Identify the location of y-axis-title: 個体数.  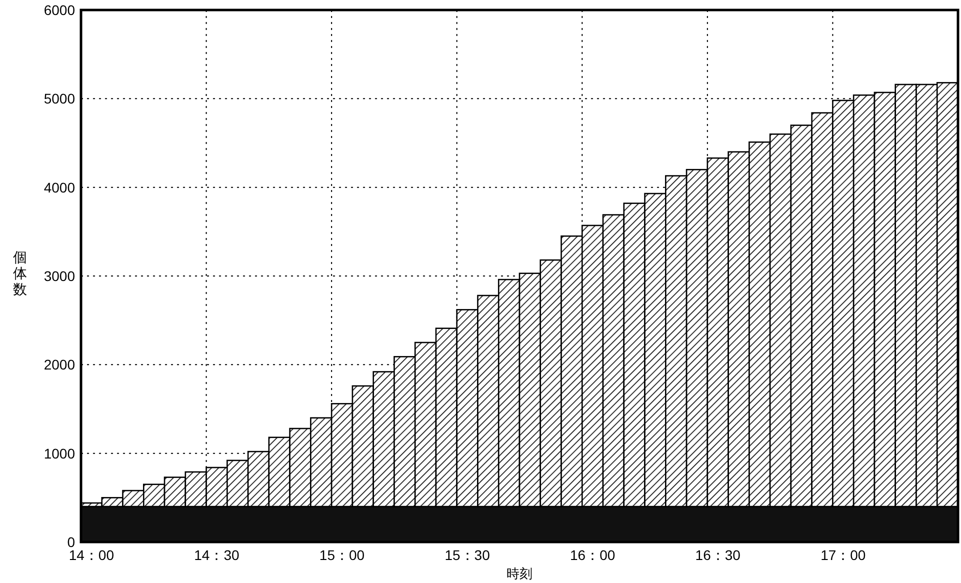
(20, 273).